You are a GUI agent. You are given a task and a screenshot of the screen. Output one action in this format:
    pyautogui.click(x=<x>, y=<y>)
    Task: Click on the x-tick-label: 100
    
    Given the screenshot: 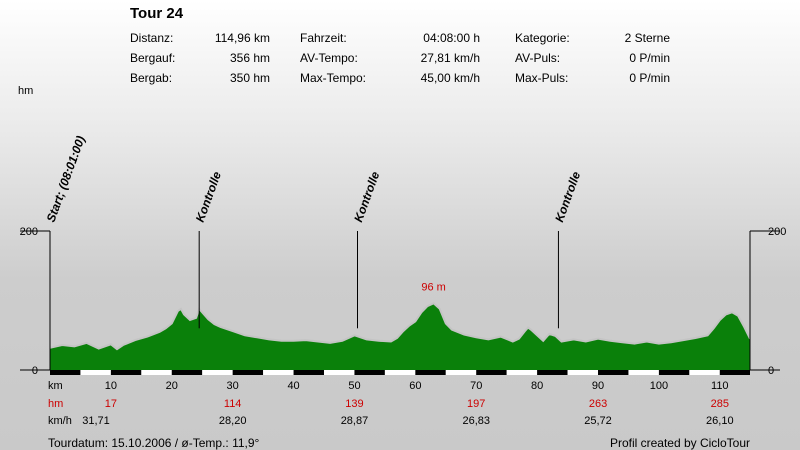 What is the action you would take?
    pyautogui.click(x=659, y=386)
    